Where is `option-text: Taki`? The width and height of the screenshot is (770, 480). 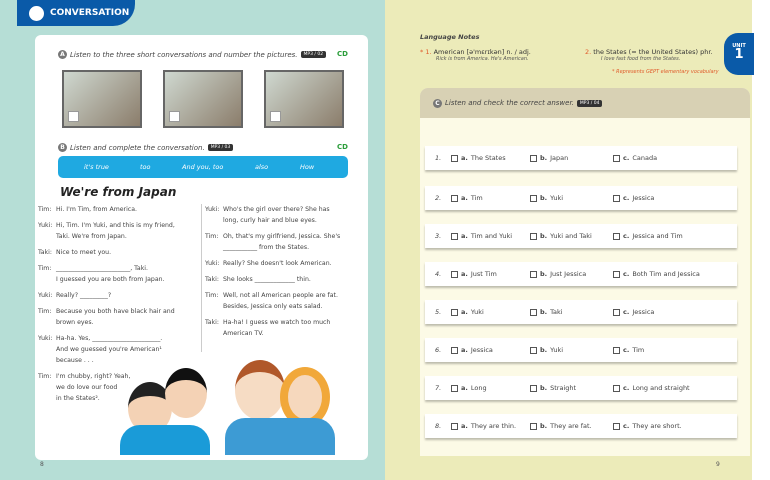 option-text: Taki is located at coordinates (556, 312).